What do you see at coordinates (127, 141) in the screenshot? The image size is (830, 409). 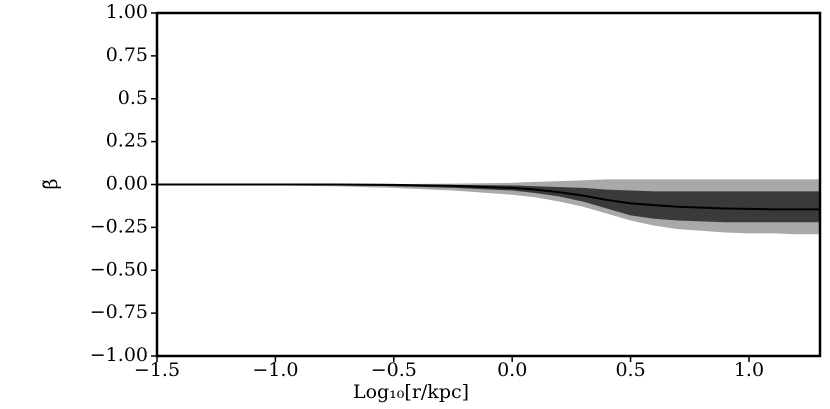 I see `y-tick-label: 0.25` at bounding box center [127, 141].